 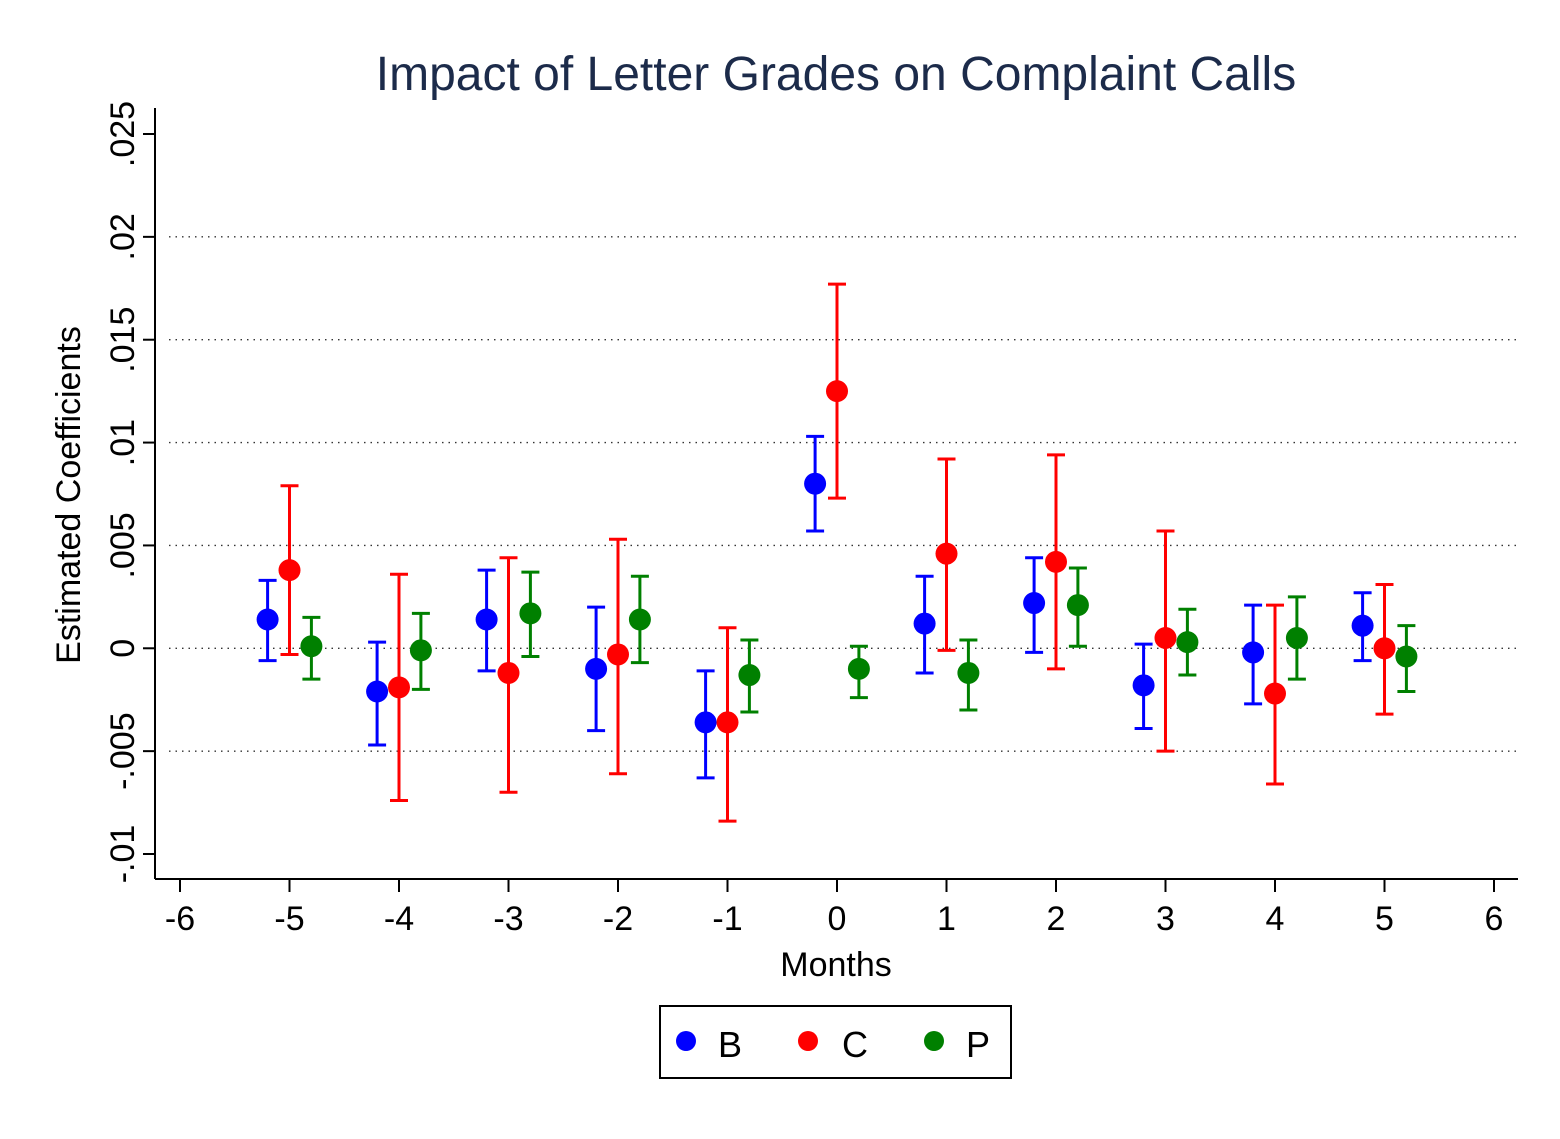 What do you see at coordinates (1275, 919) in the screenshot?
I see `x-tick-label: 4` at bounding box center [1275, 919].